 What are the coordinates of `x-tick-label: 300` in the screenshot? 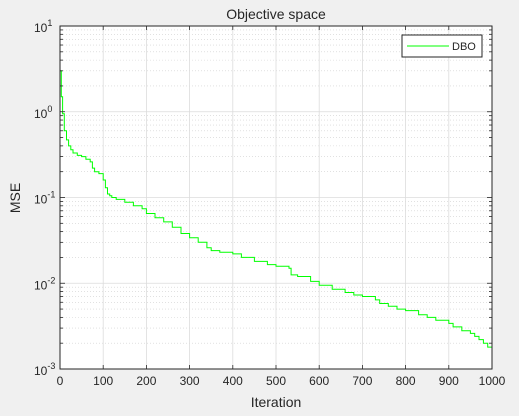 It's located at (190, 381).